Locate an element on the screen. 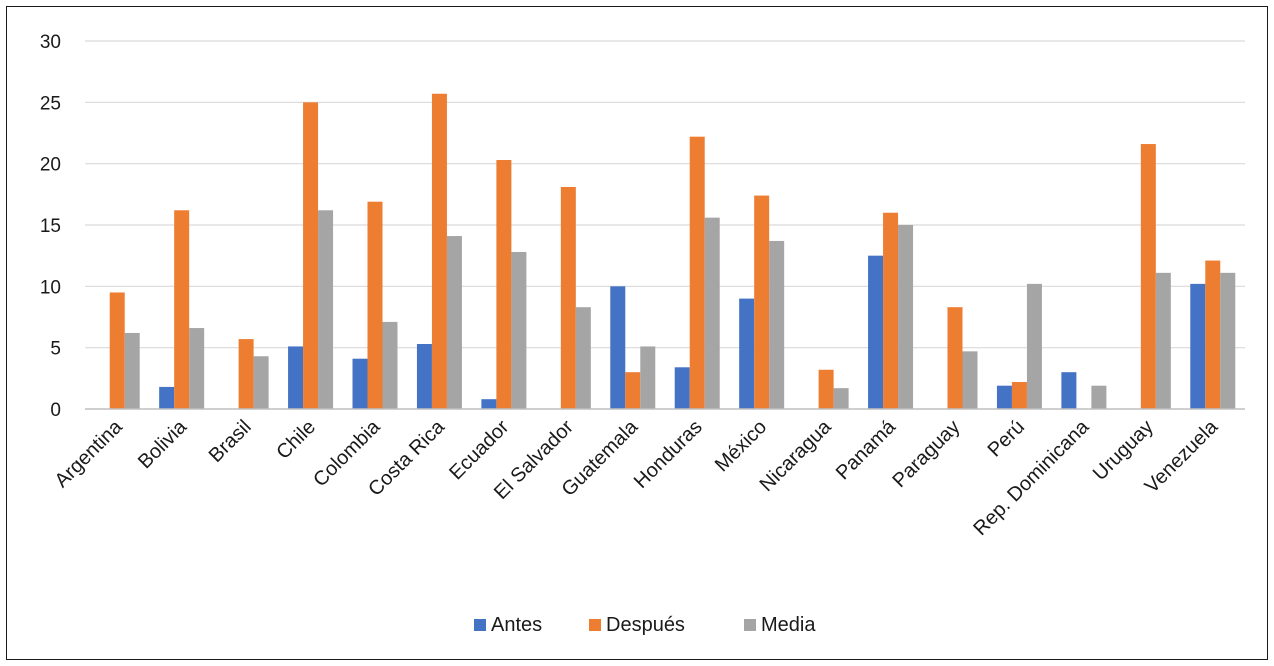  y-tick-label: 15 is located at coordinates (50, 226).